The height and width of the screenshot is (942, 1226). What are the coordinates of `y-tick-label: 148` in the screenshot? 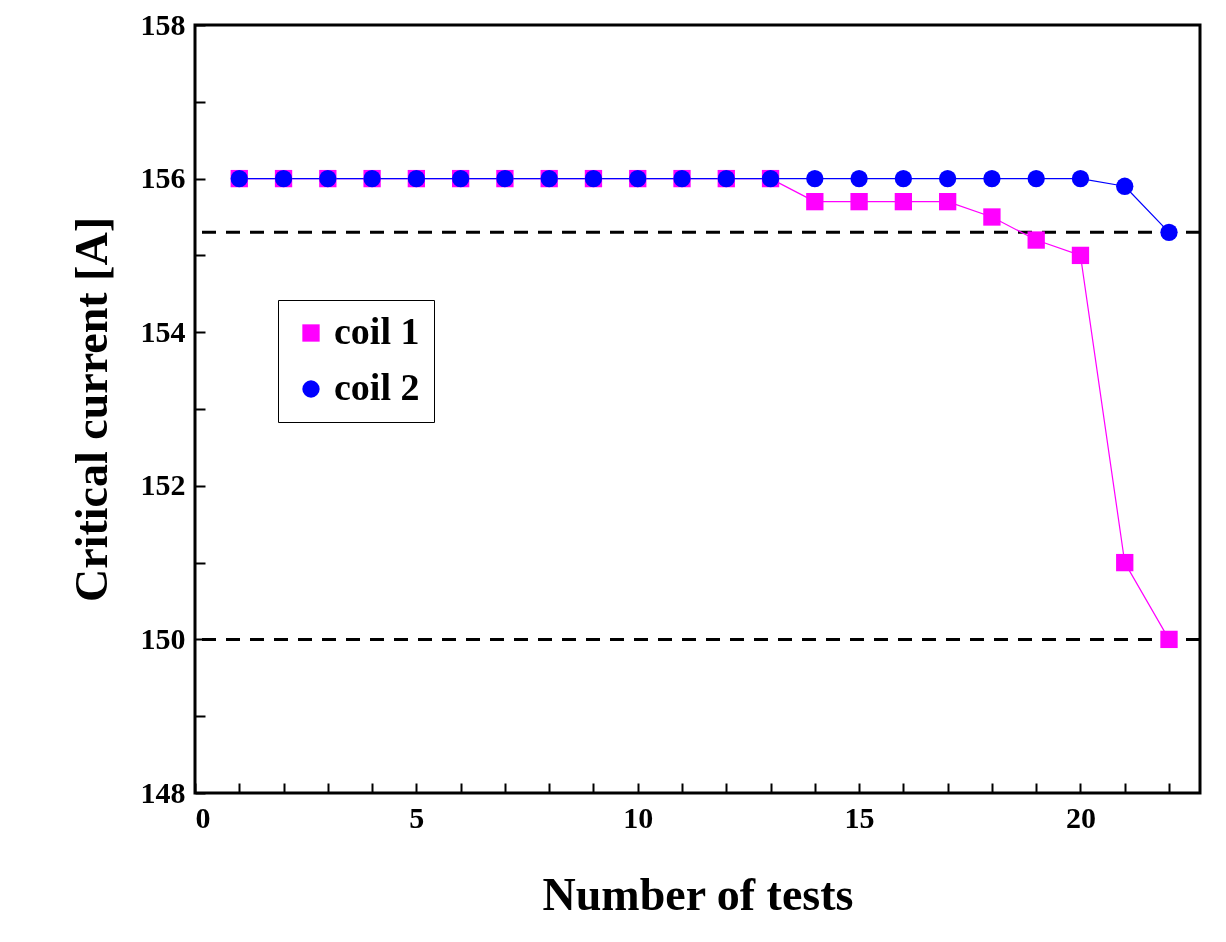 It's located at (163, 792).